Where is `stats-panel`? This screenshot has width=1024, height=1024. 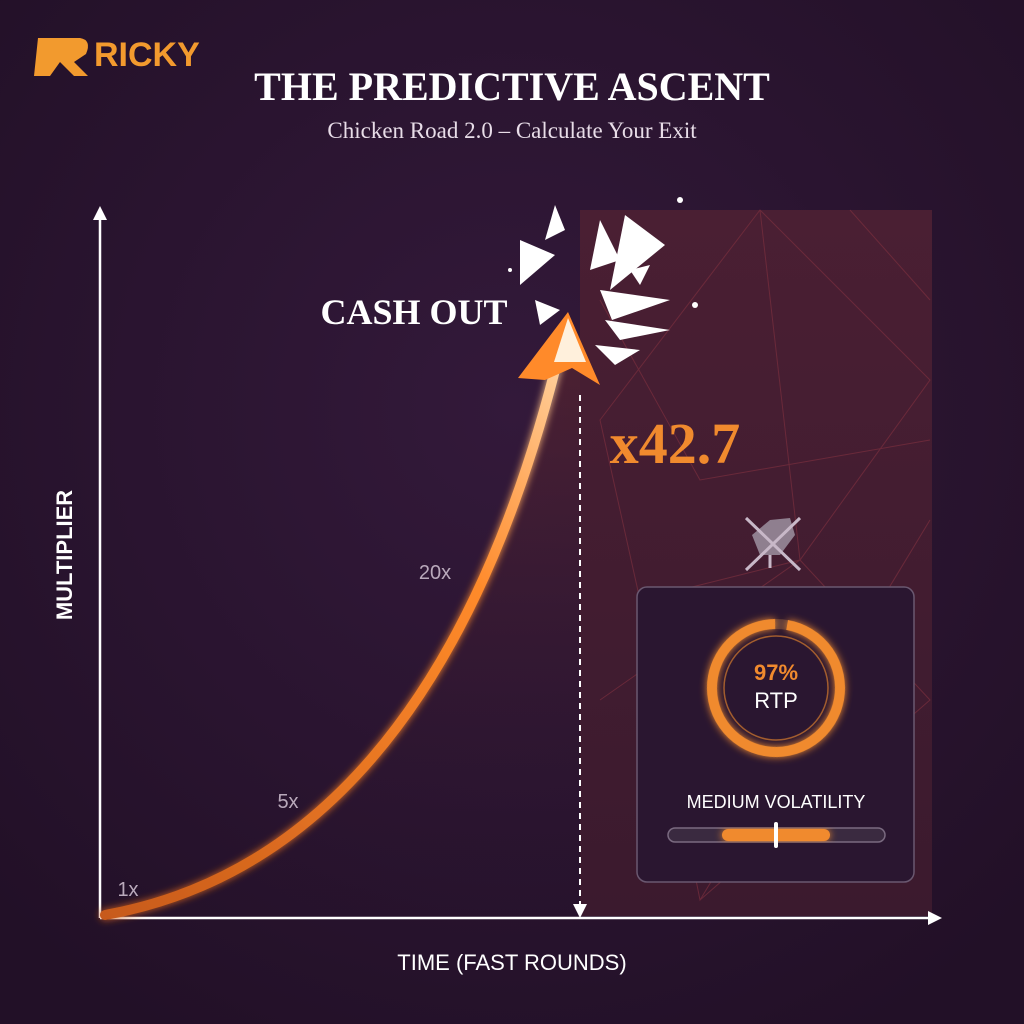
stats-panel is located at coordinates (775, 734).